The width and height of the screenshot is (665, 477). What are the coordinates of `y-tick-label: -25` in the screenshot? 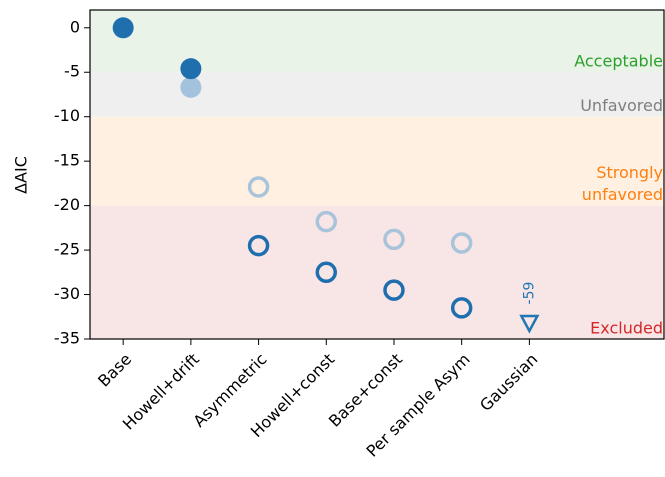 It's located at (67, 249).